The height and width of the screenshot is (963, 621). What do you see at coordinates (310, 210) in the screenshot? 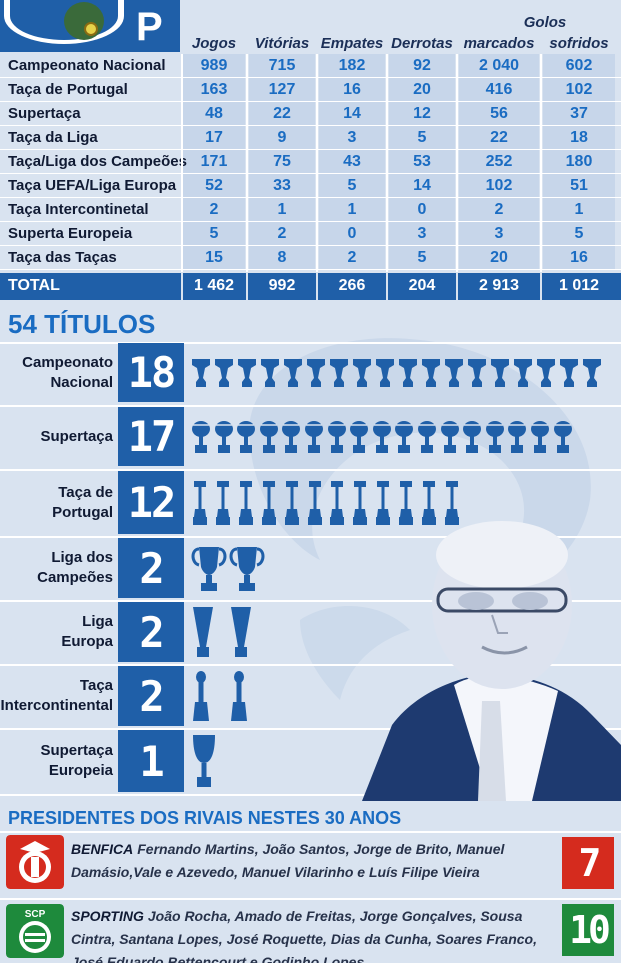
I see `table-row: Taça Intercontinetal 2 1 1 0 2 1` at bounding box center [310, 210].